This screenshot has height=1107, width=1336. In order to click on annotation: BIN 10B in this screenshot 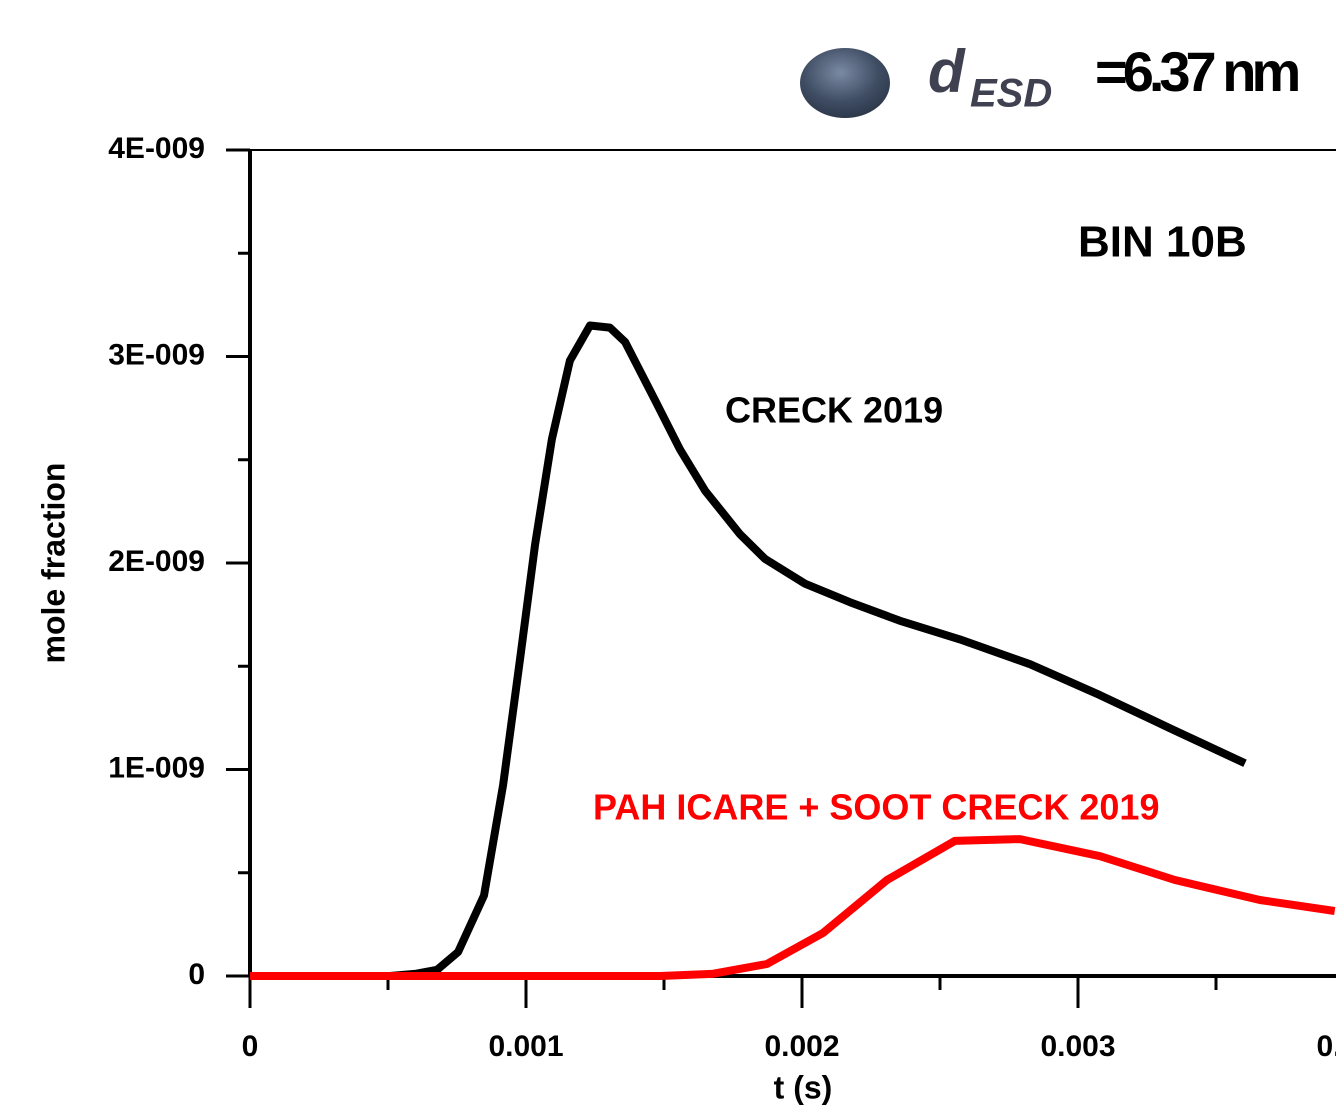, I will do `click(1162, 242)`.